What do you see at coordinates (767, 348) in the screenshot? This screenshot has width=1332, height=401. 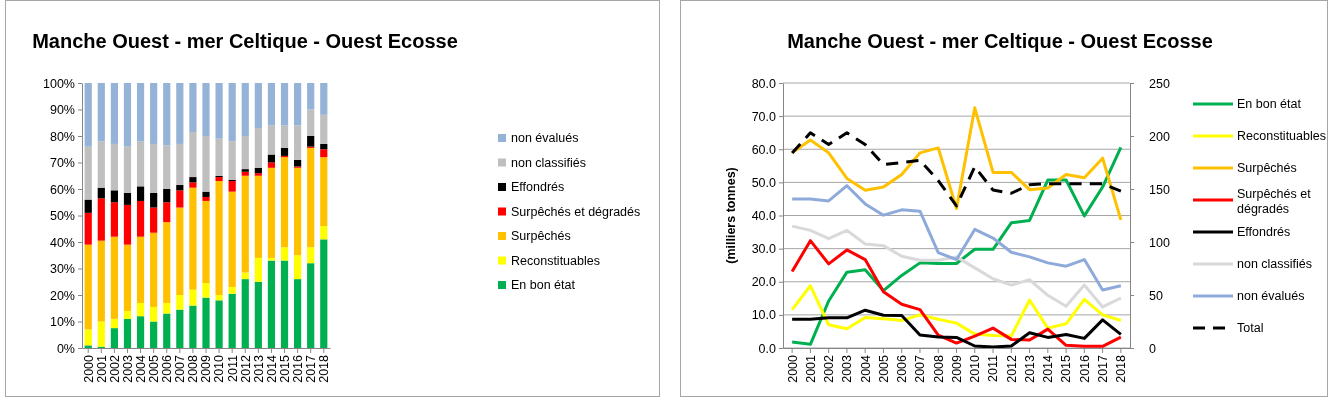 I see `y-tick-label: 0.0` at bounding box center [767, 348].